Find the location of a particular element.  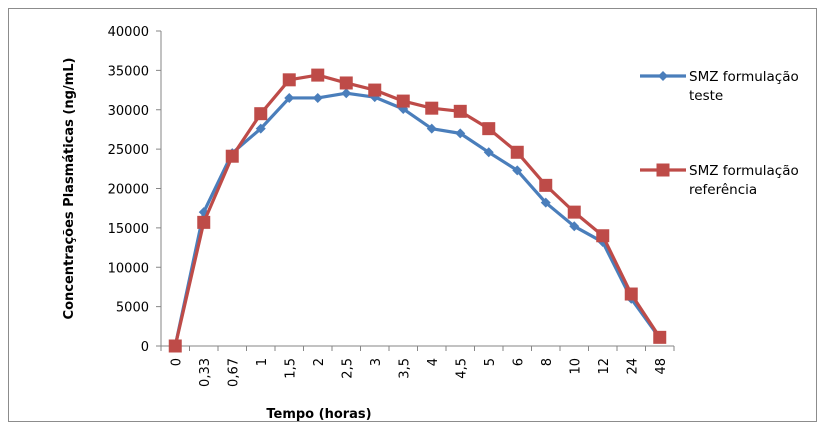

x-tick-label: 12 is located at coordinates (604, 366).